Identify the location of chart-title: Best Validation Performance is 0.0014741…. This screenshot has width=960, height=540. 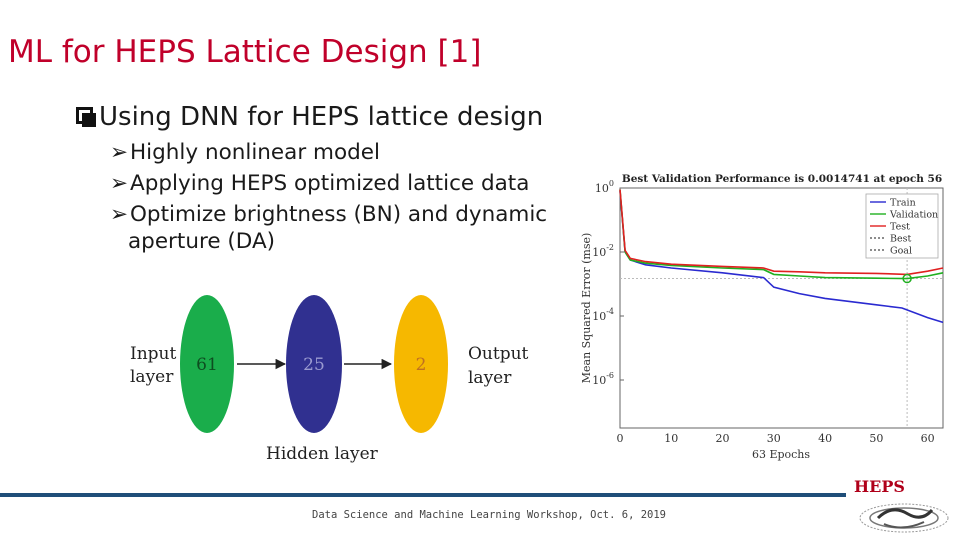
(782, 179).